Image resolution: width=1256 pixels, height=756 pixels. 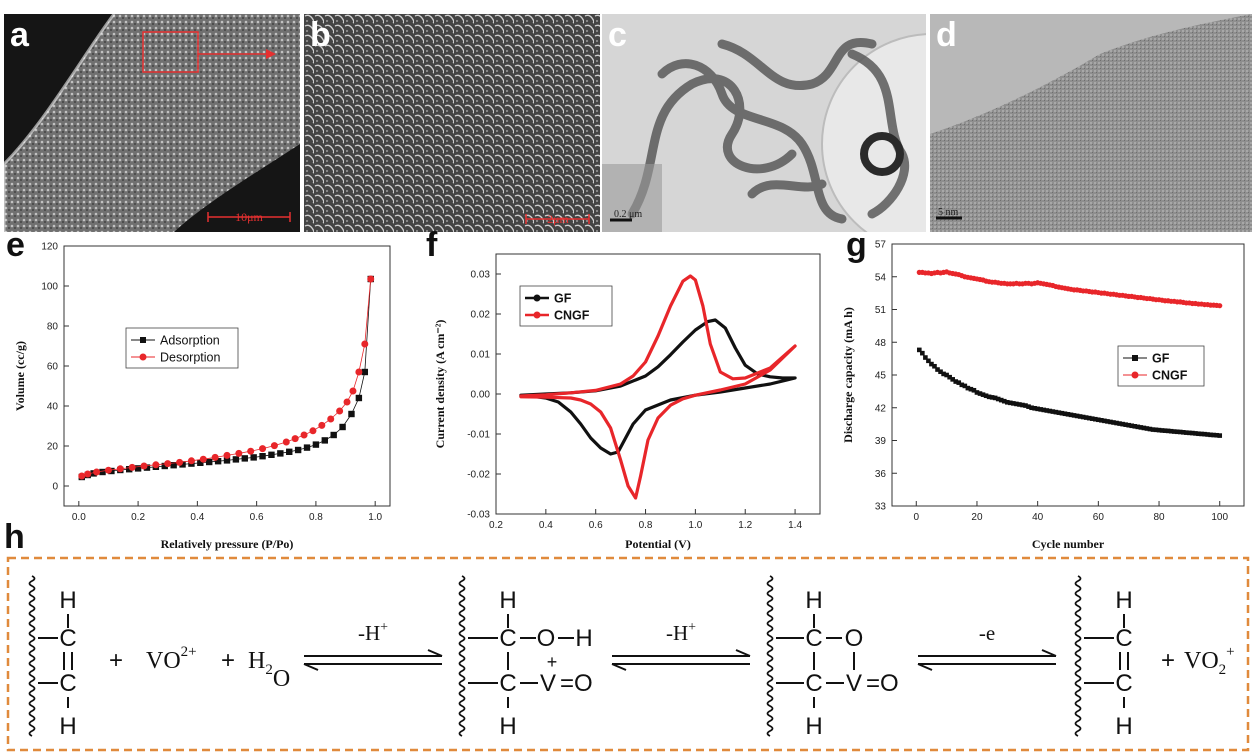 I want to click on hrtem-image-d: 5 nm, so click(x=1091, y=123).